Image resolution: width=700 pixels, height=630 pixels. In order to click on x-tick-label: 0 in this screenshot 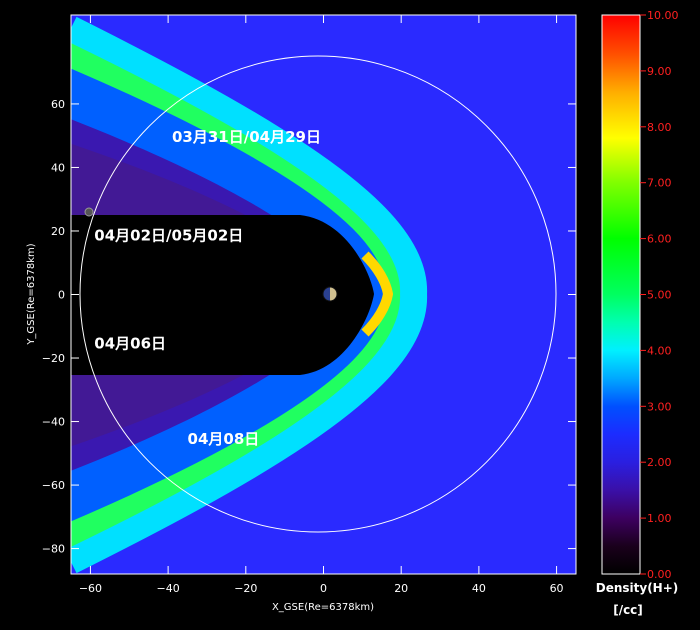, I will do `click(323, 588)`.